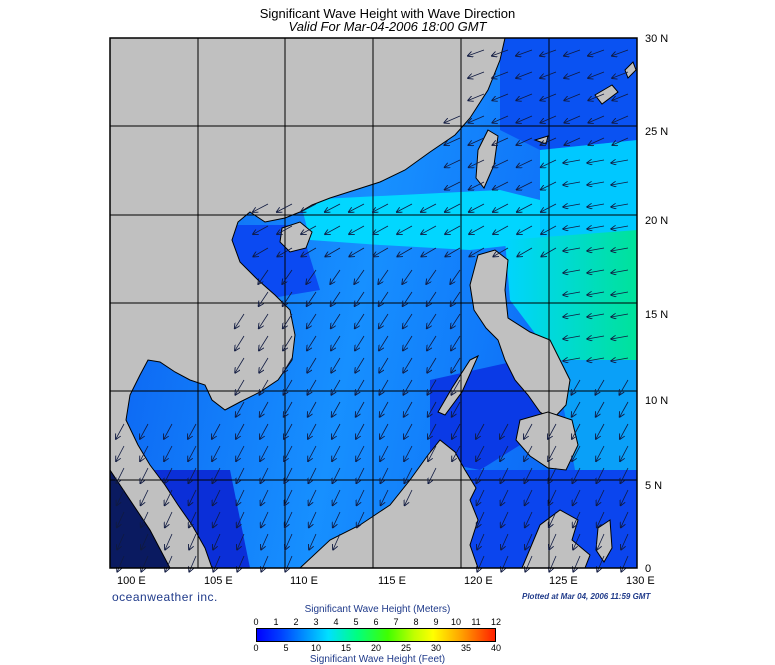 This screenshot has height=665, width=775. I want to click on land-borneo, so click(389, 503).